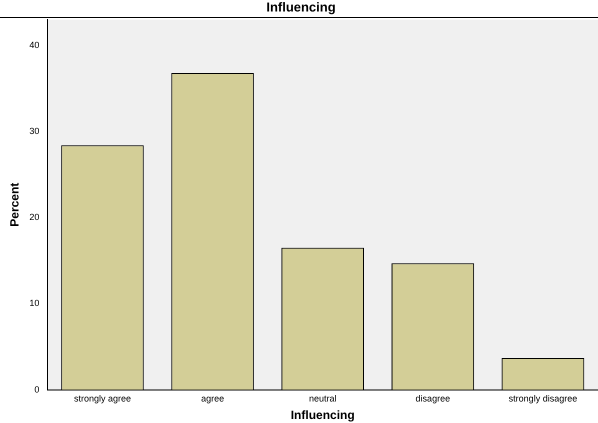 Image resolution: width=598 pixels, height=423 pixels. Describe the element at coordinates (34, 131) in the screenshot. I see `y-tick-label: 30` at that location.